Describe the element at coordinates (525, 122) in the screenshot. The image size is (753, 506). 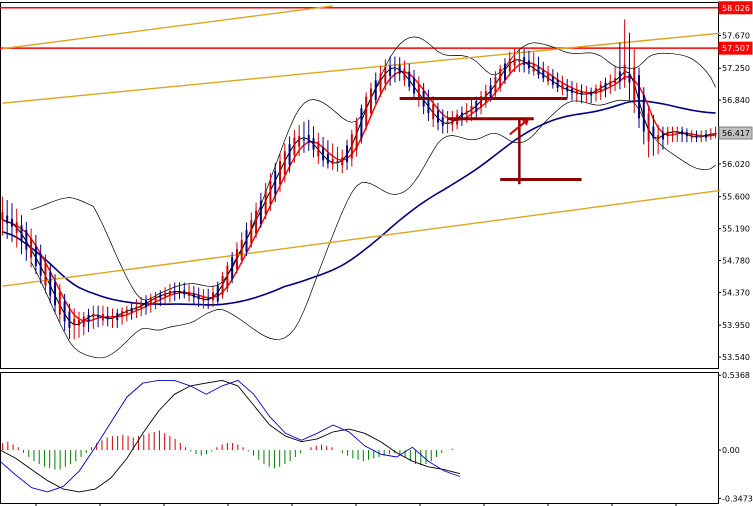
I see `annotation-arrow-head` at that location.